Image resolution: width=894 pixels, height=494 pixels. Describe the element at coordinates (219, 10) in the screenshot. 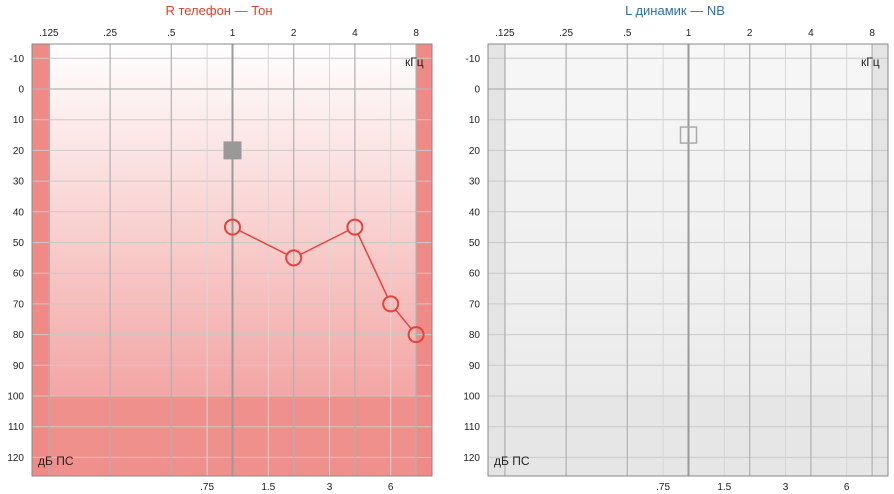

I see `panel-title-right: R телефон — Тон` at that location.